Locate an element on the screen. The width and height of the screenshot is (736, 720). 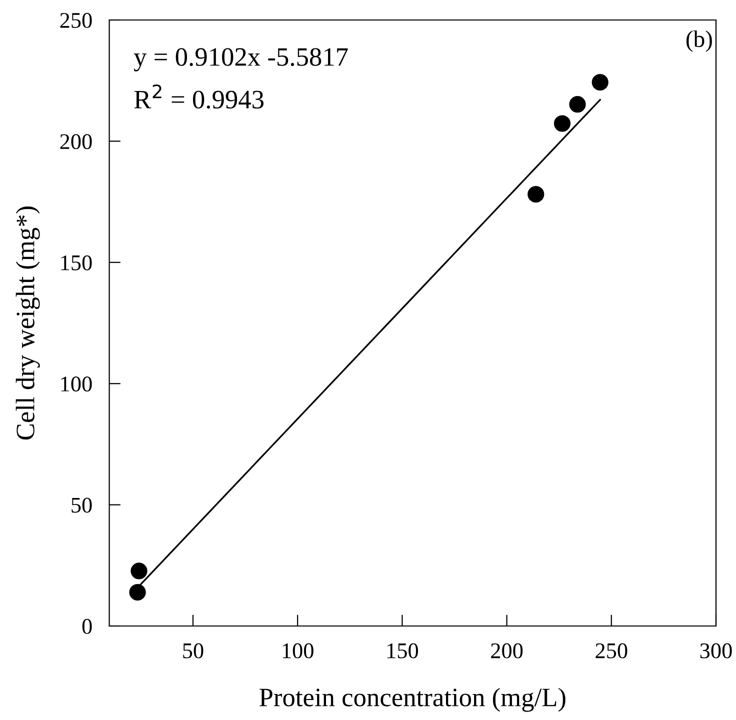
x-tick-label: 50 is located at coordinates (193, 650).